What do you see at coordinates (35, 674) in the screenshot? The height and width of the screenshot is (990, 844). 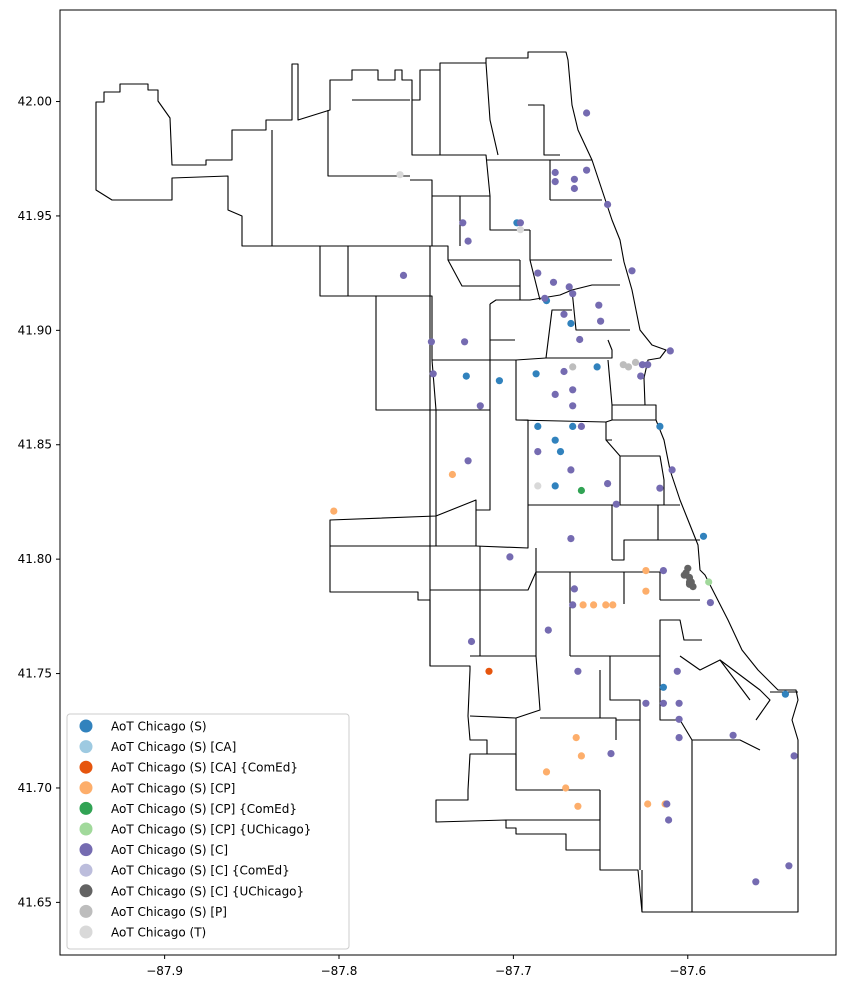 I see `y-tick-label: 41.75` at bounding box center [35, 674].